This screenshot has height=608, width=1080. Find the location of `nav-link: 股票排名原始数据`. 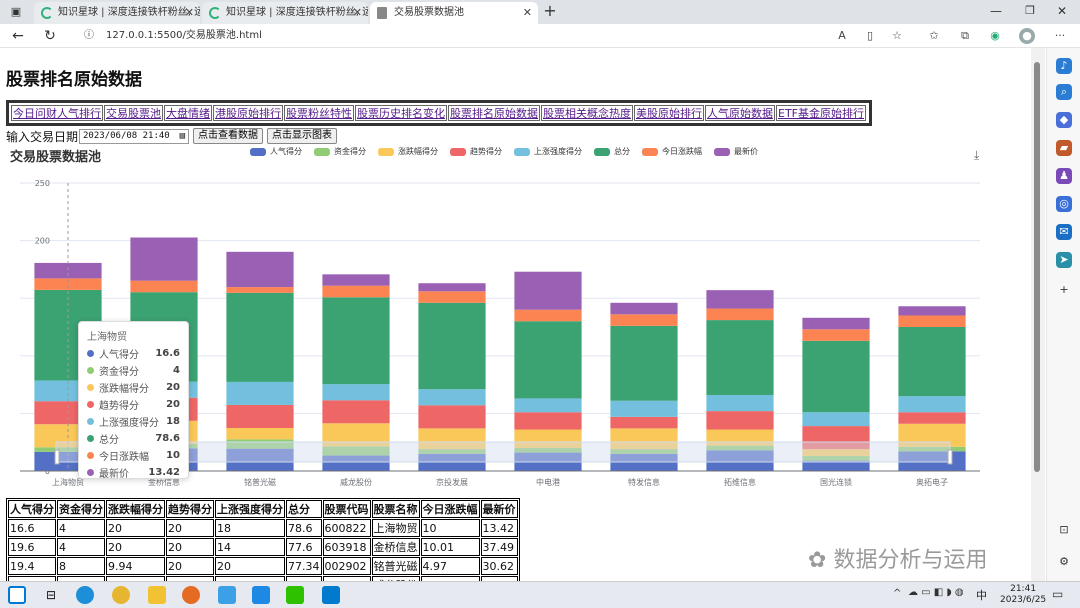

nav-link: 股票排名原始数据 is located at coordinates (494, 113).